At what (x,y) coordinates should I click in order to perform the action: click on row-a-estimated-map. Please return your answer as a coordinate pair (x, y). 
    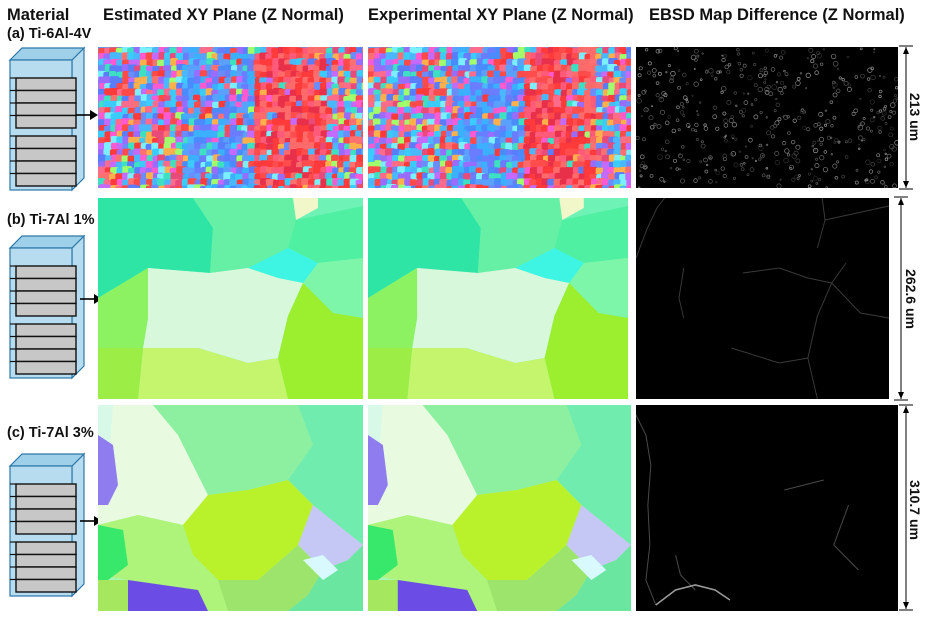
    Looking at the image, I should click on (230, 117).